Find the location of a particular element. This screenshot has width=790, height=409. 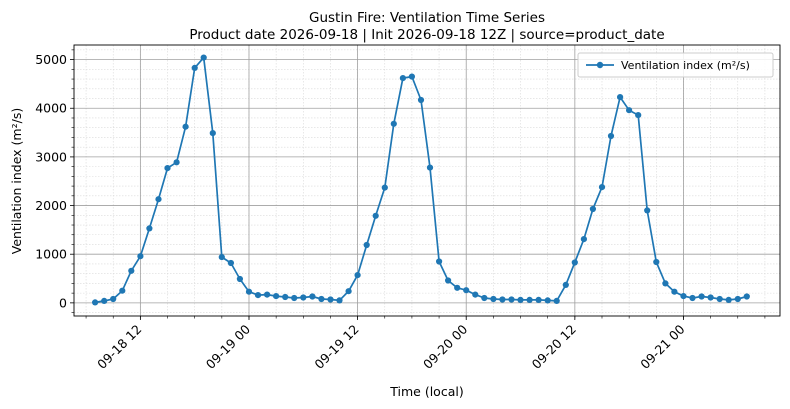

x-tick-label: 09-19 12 is located at coordinates (336, 347).